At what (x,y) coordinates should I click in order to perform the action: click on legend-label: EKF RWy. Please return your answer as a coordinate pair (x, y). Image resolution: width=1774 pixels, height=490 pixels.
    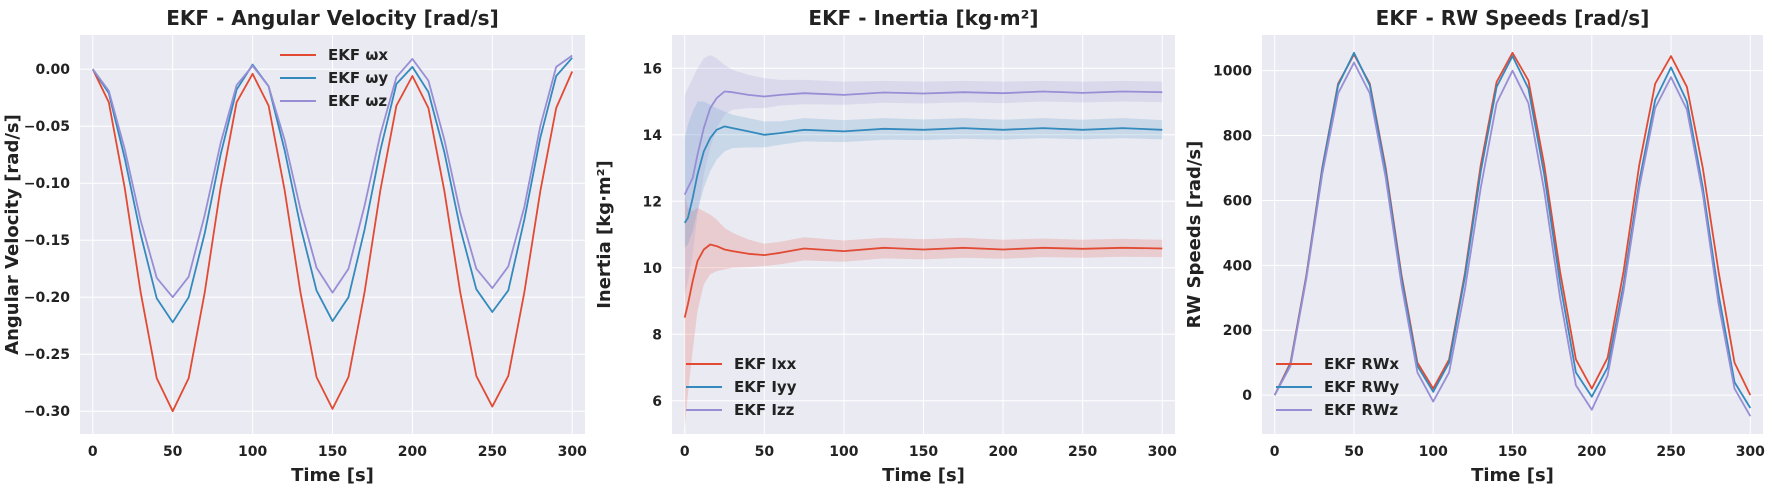
    Looking at the image, I should click on (1361, 387).